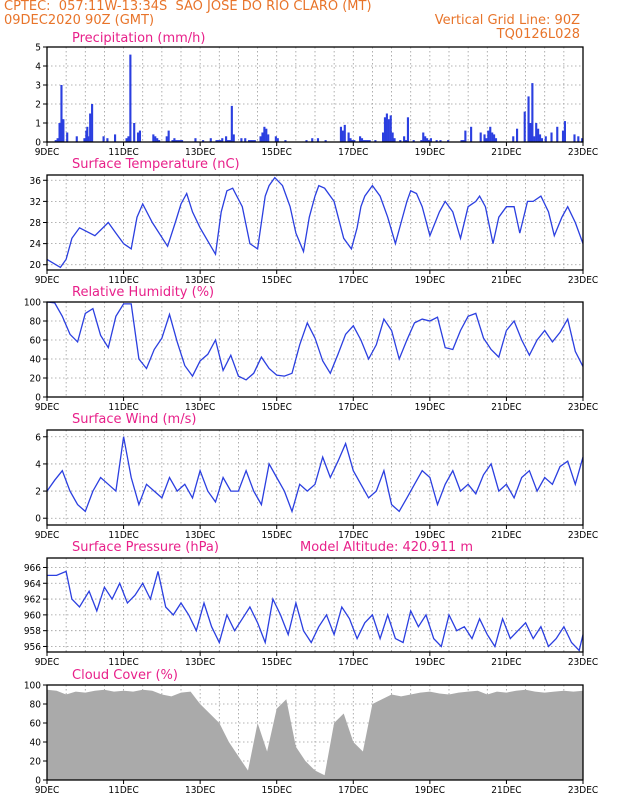 This screenshot has height=800, width=618. I want to click on wind-line, so click(315, 475).